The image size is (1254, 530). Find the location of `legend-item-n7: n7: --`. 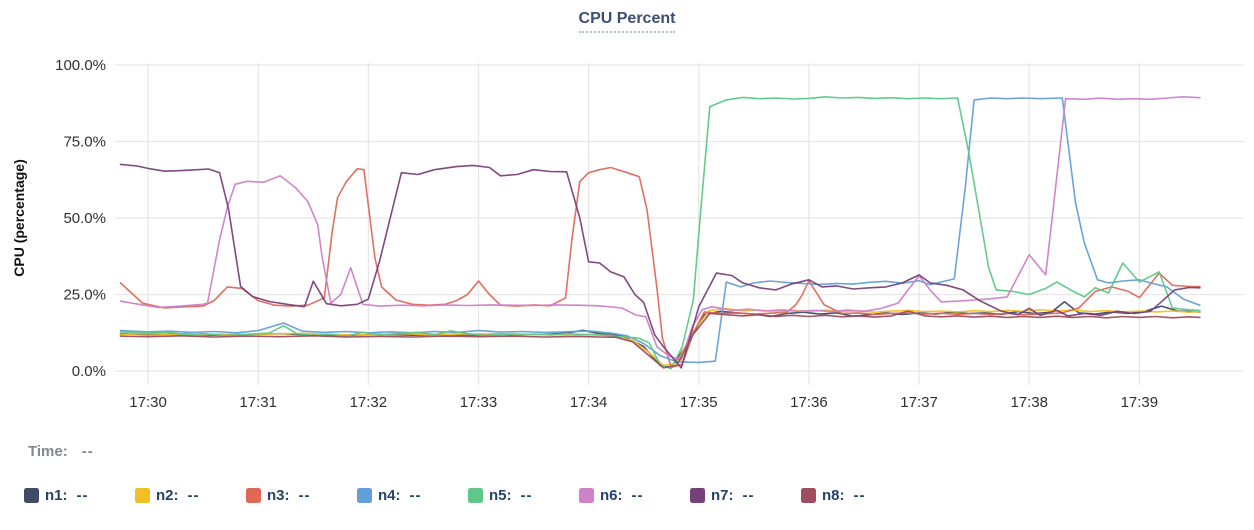

legend-item-n7: n7: -- is located at coordinates (745, 495).